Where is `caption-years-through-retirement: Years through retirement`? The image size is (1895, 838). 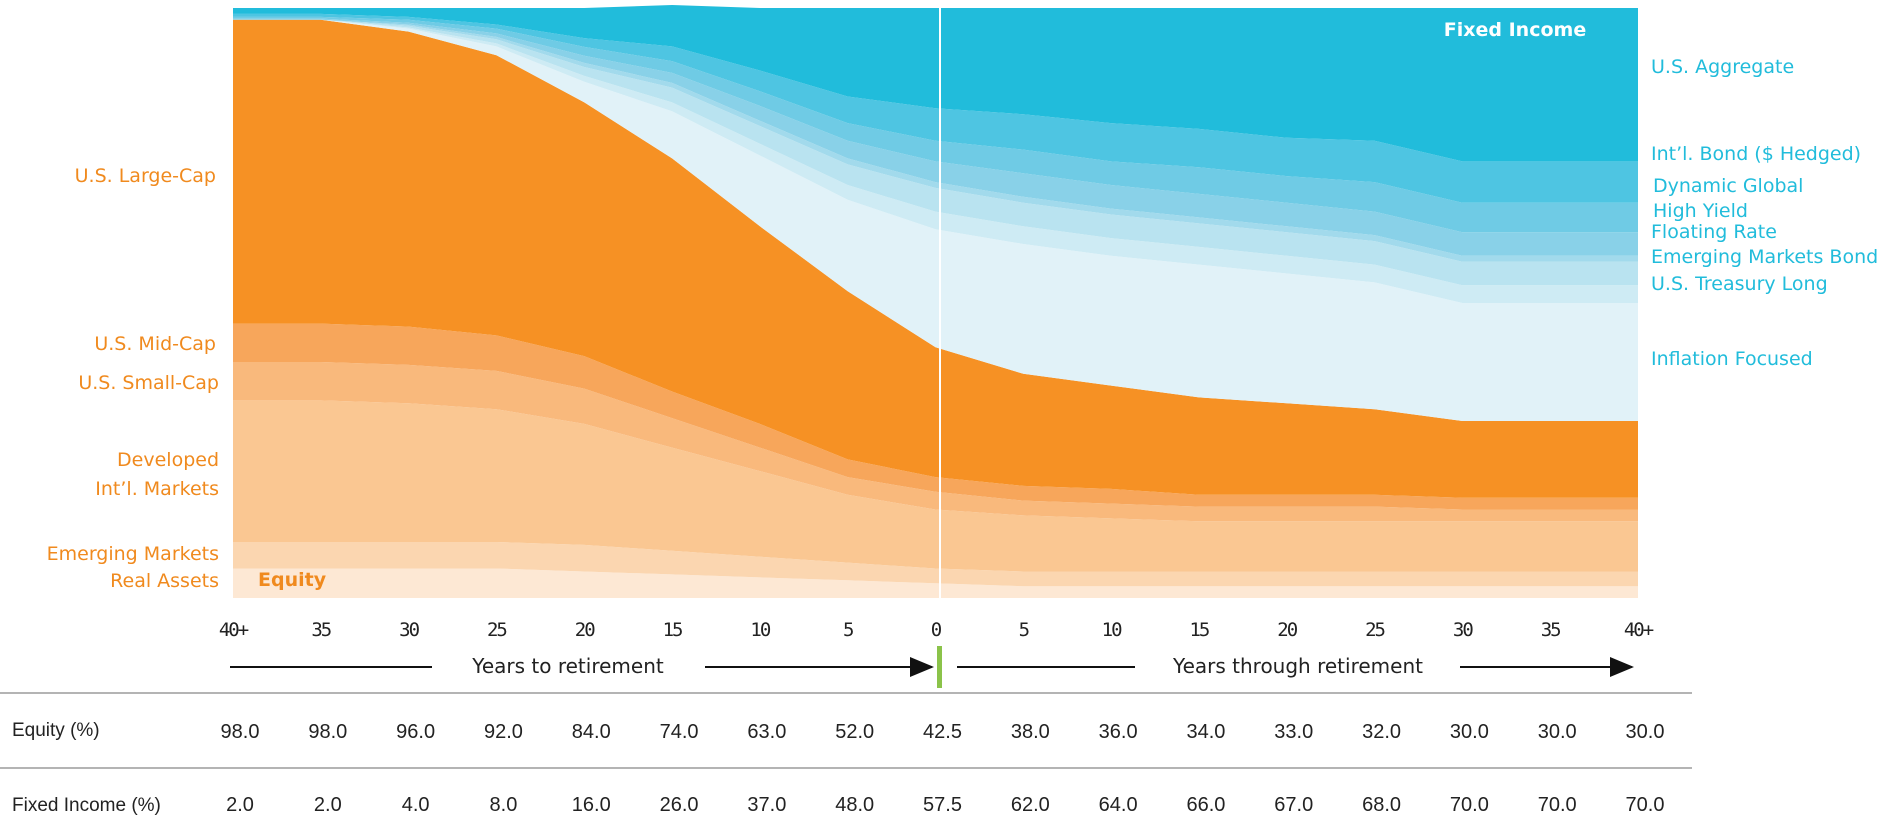
caption-years-through-retirement: Years through retirement is located at coordinates (1297, 666).